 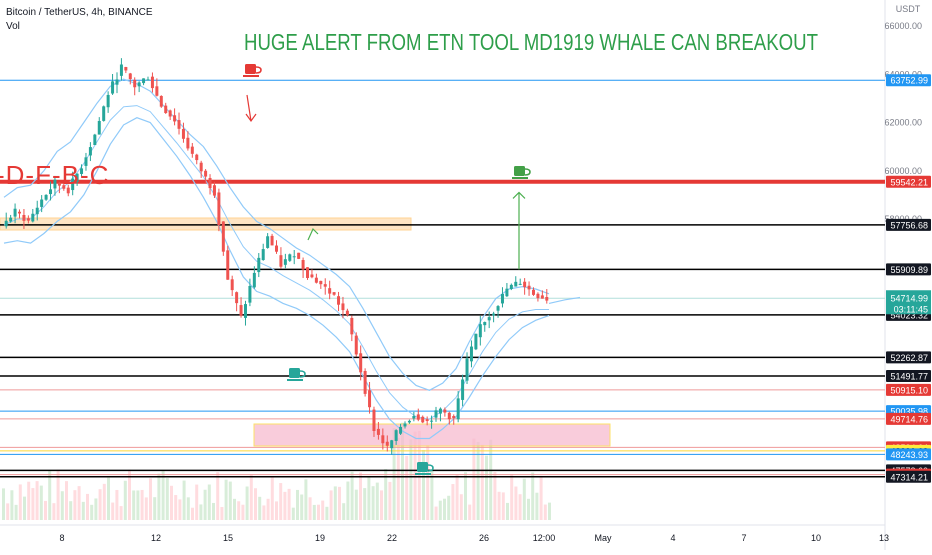 What do you see at coordinates (206, 224) in the screenshot?
I see `resistance-zone` at bounding box center [206, 224].